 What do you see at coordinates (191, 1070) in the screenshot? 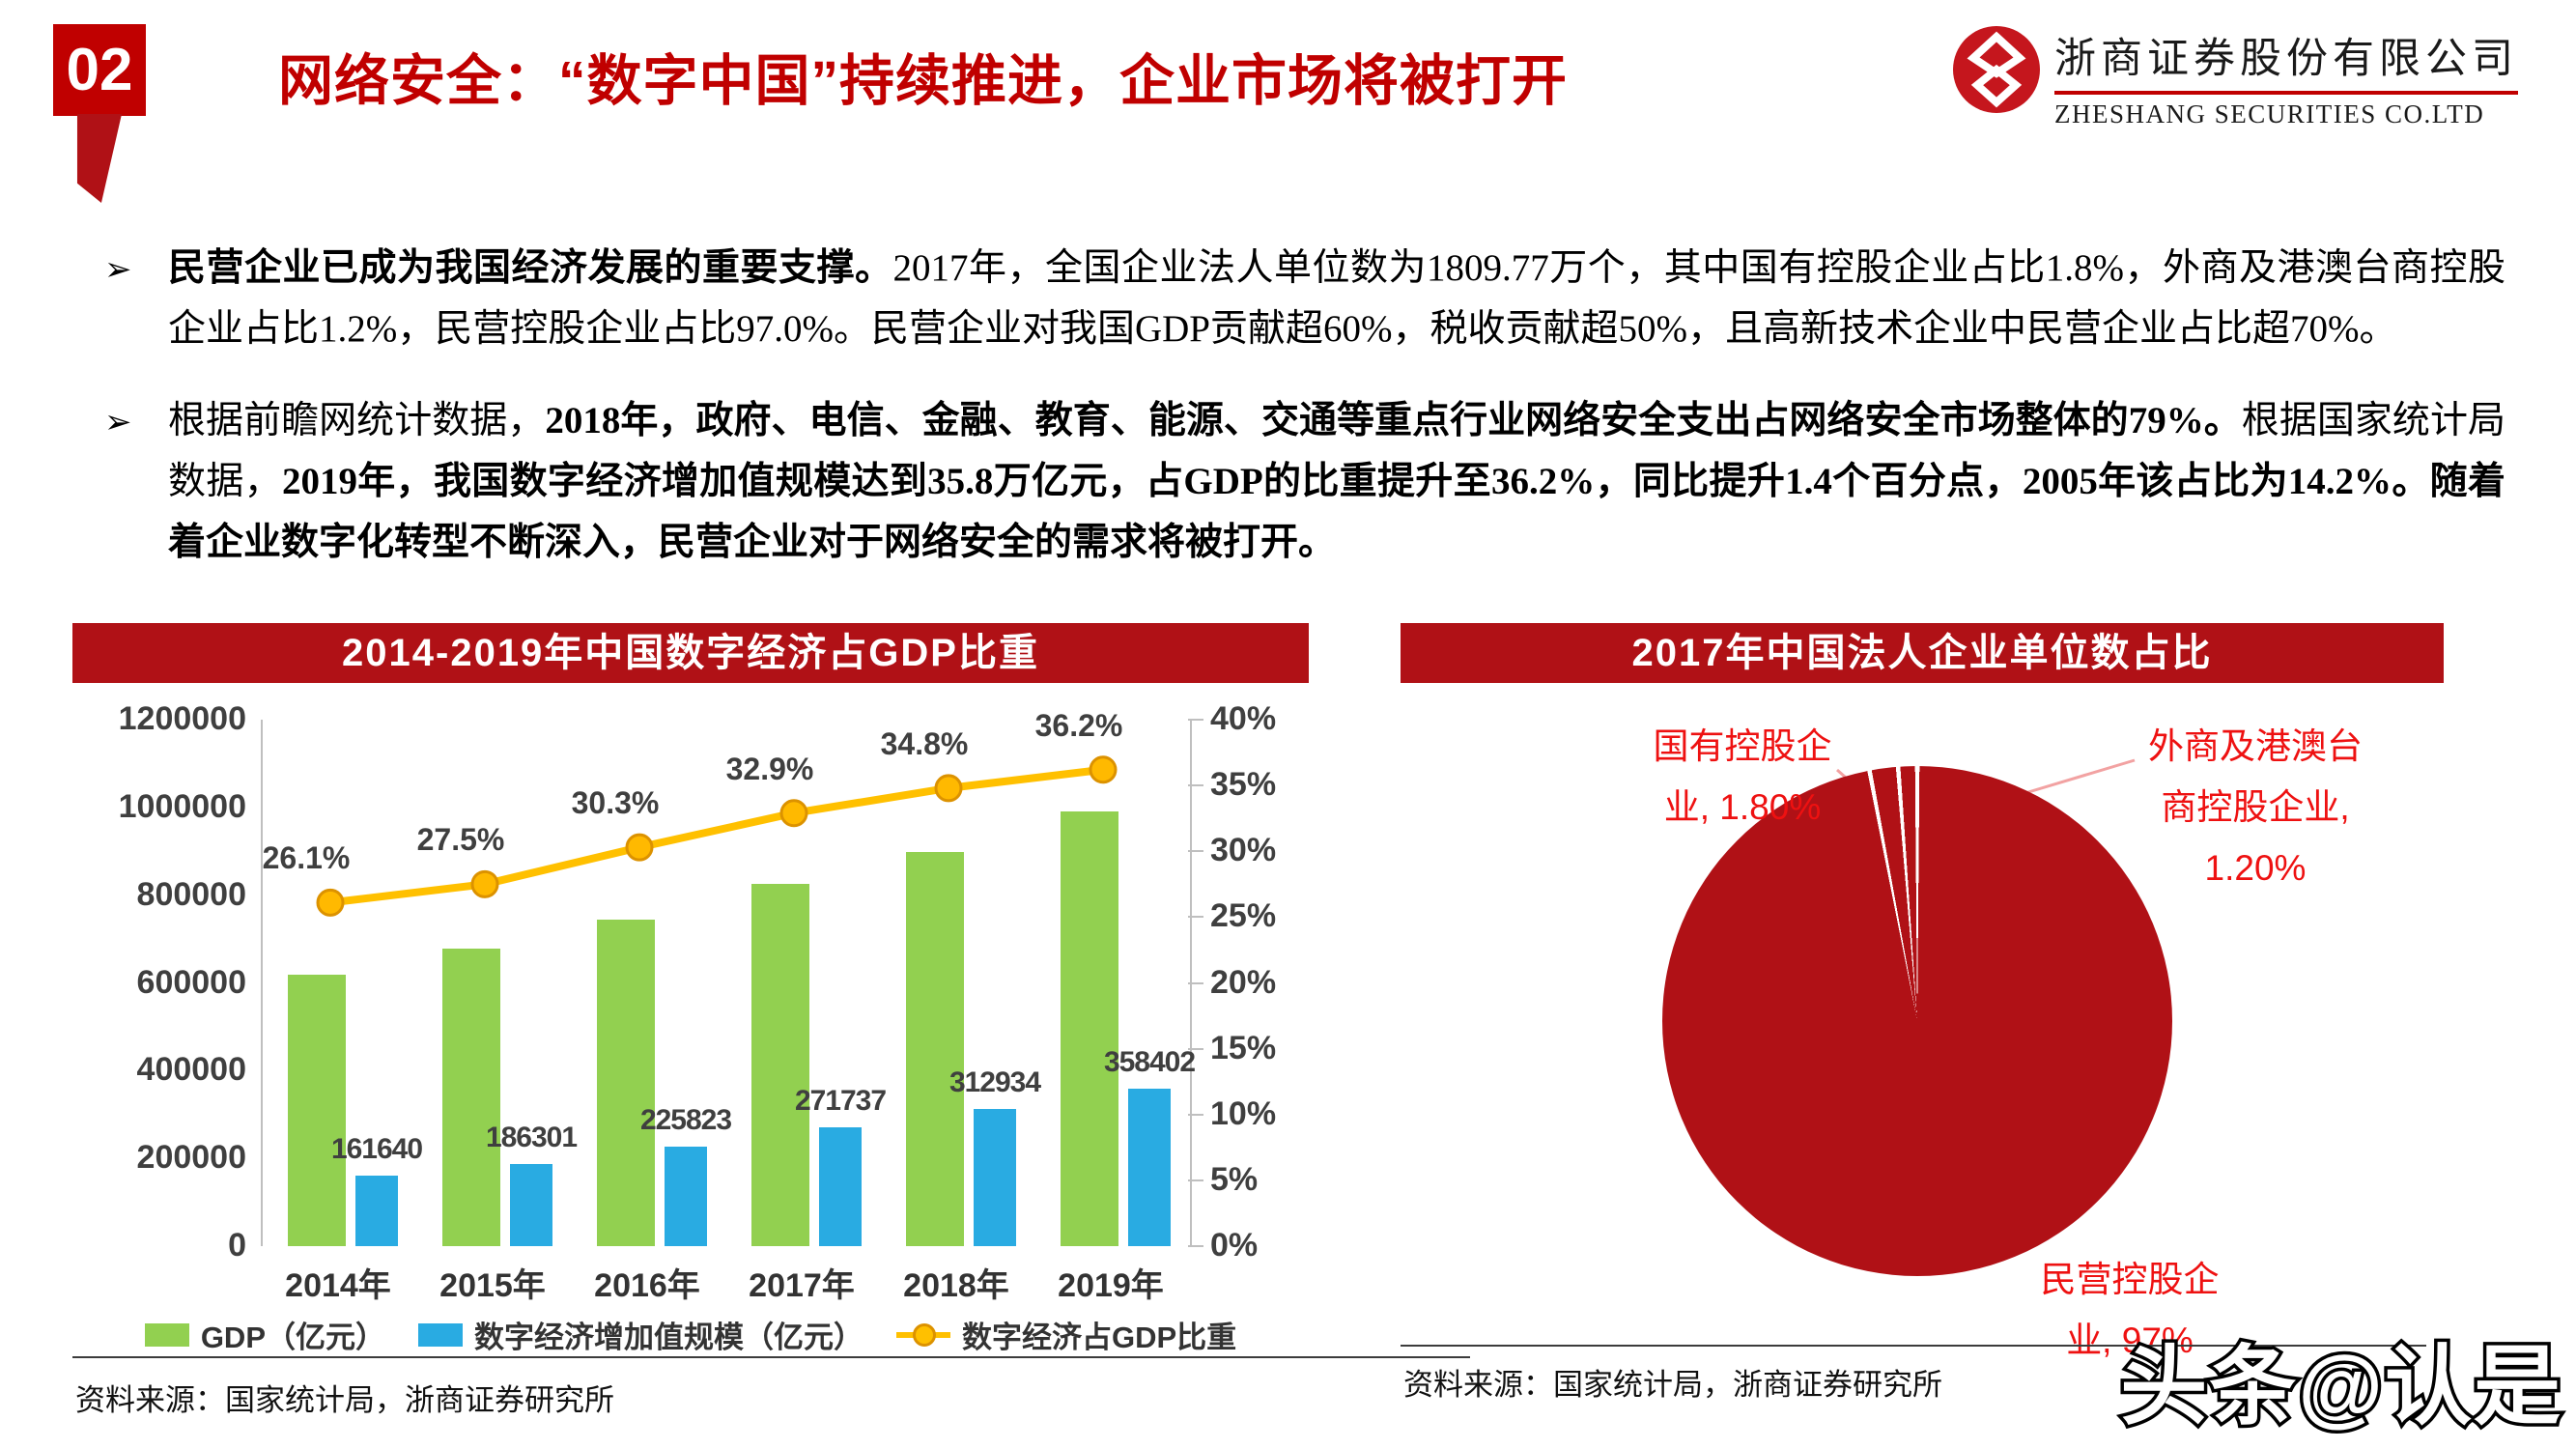
I see `yaxis-left-tick: 400000` at bounding box center [191, 1070].